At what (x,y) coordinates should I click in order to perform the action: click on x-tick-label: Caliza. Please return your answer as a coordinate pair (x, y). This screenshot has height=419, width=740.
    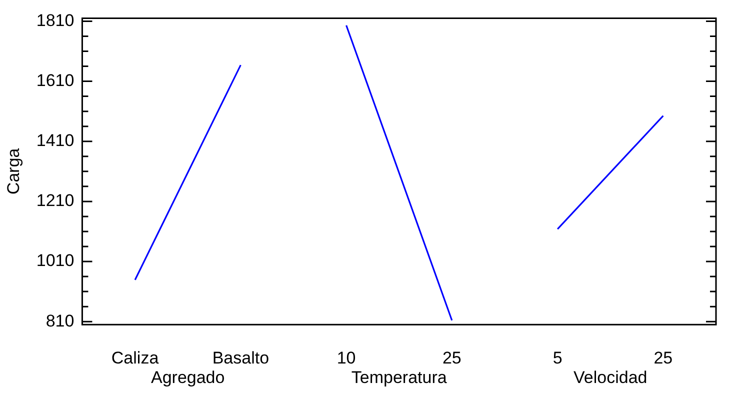
    Looking at the image, I should click on (135, 358).